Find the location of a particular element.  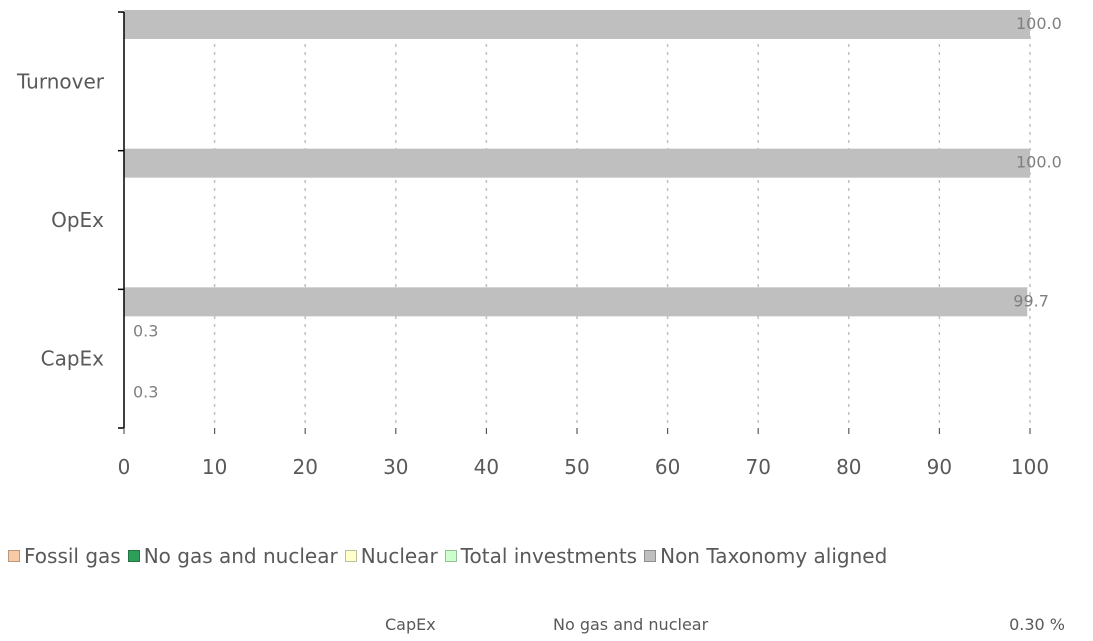

tooltip-value-unit: 0.30 % is located at coordinates (1037, 627).